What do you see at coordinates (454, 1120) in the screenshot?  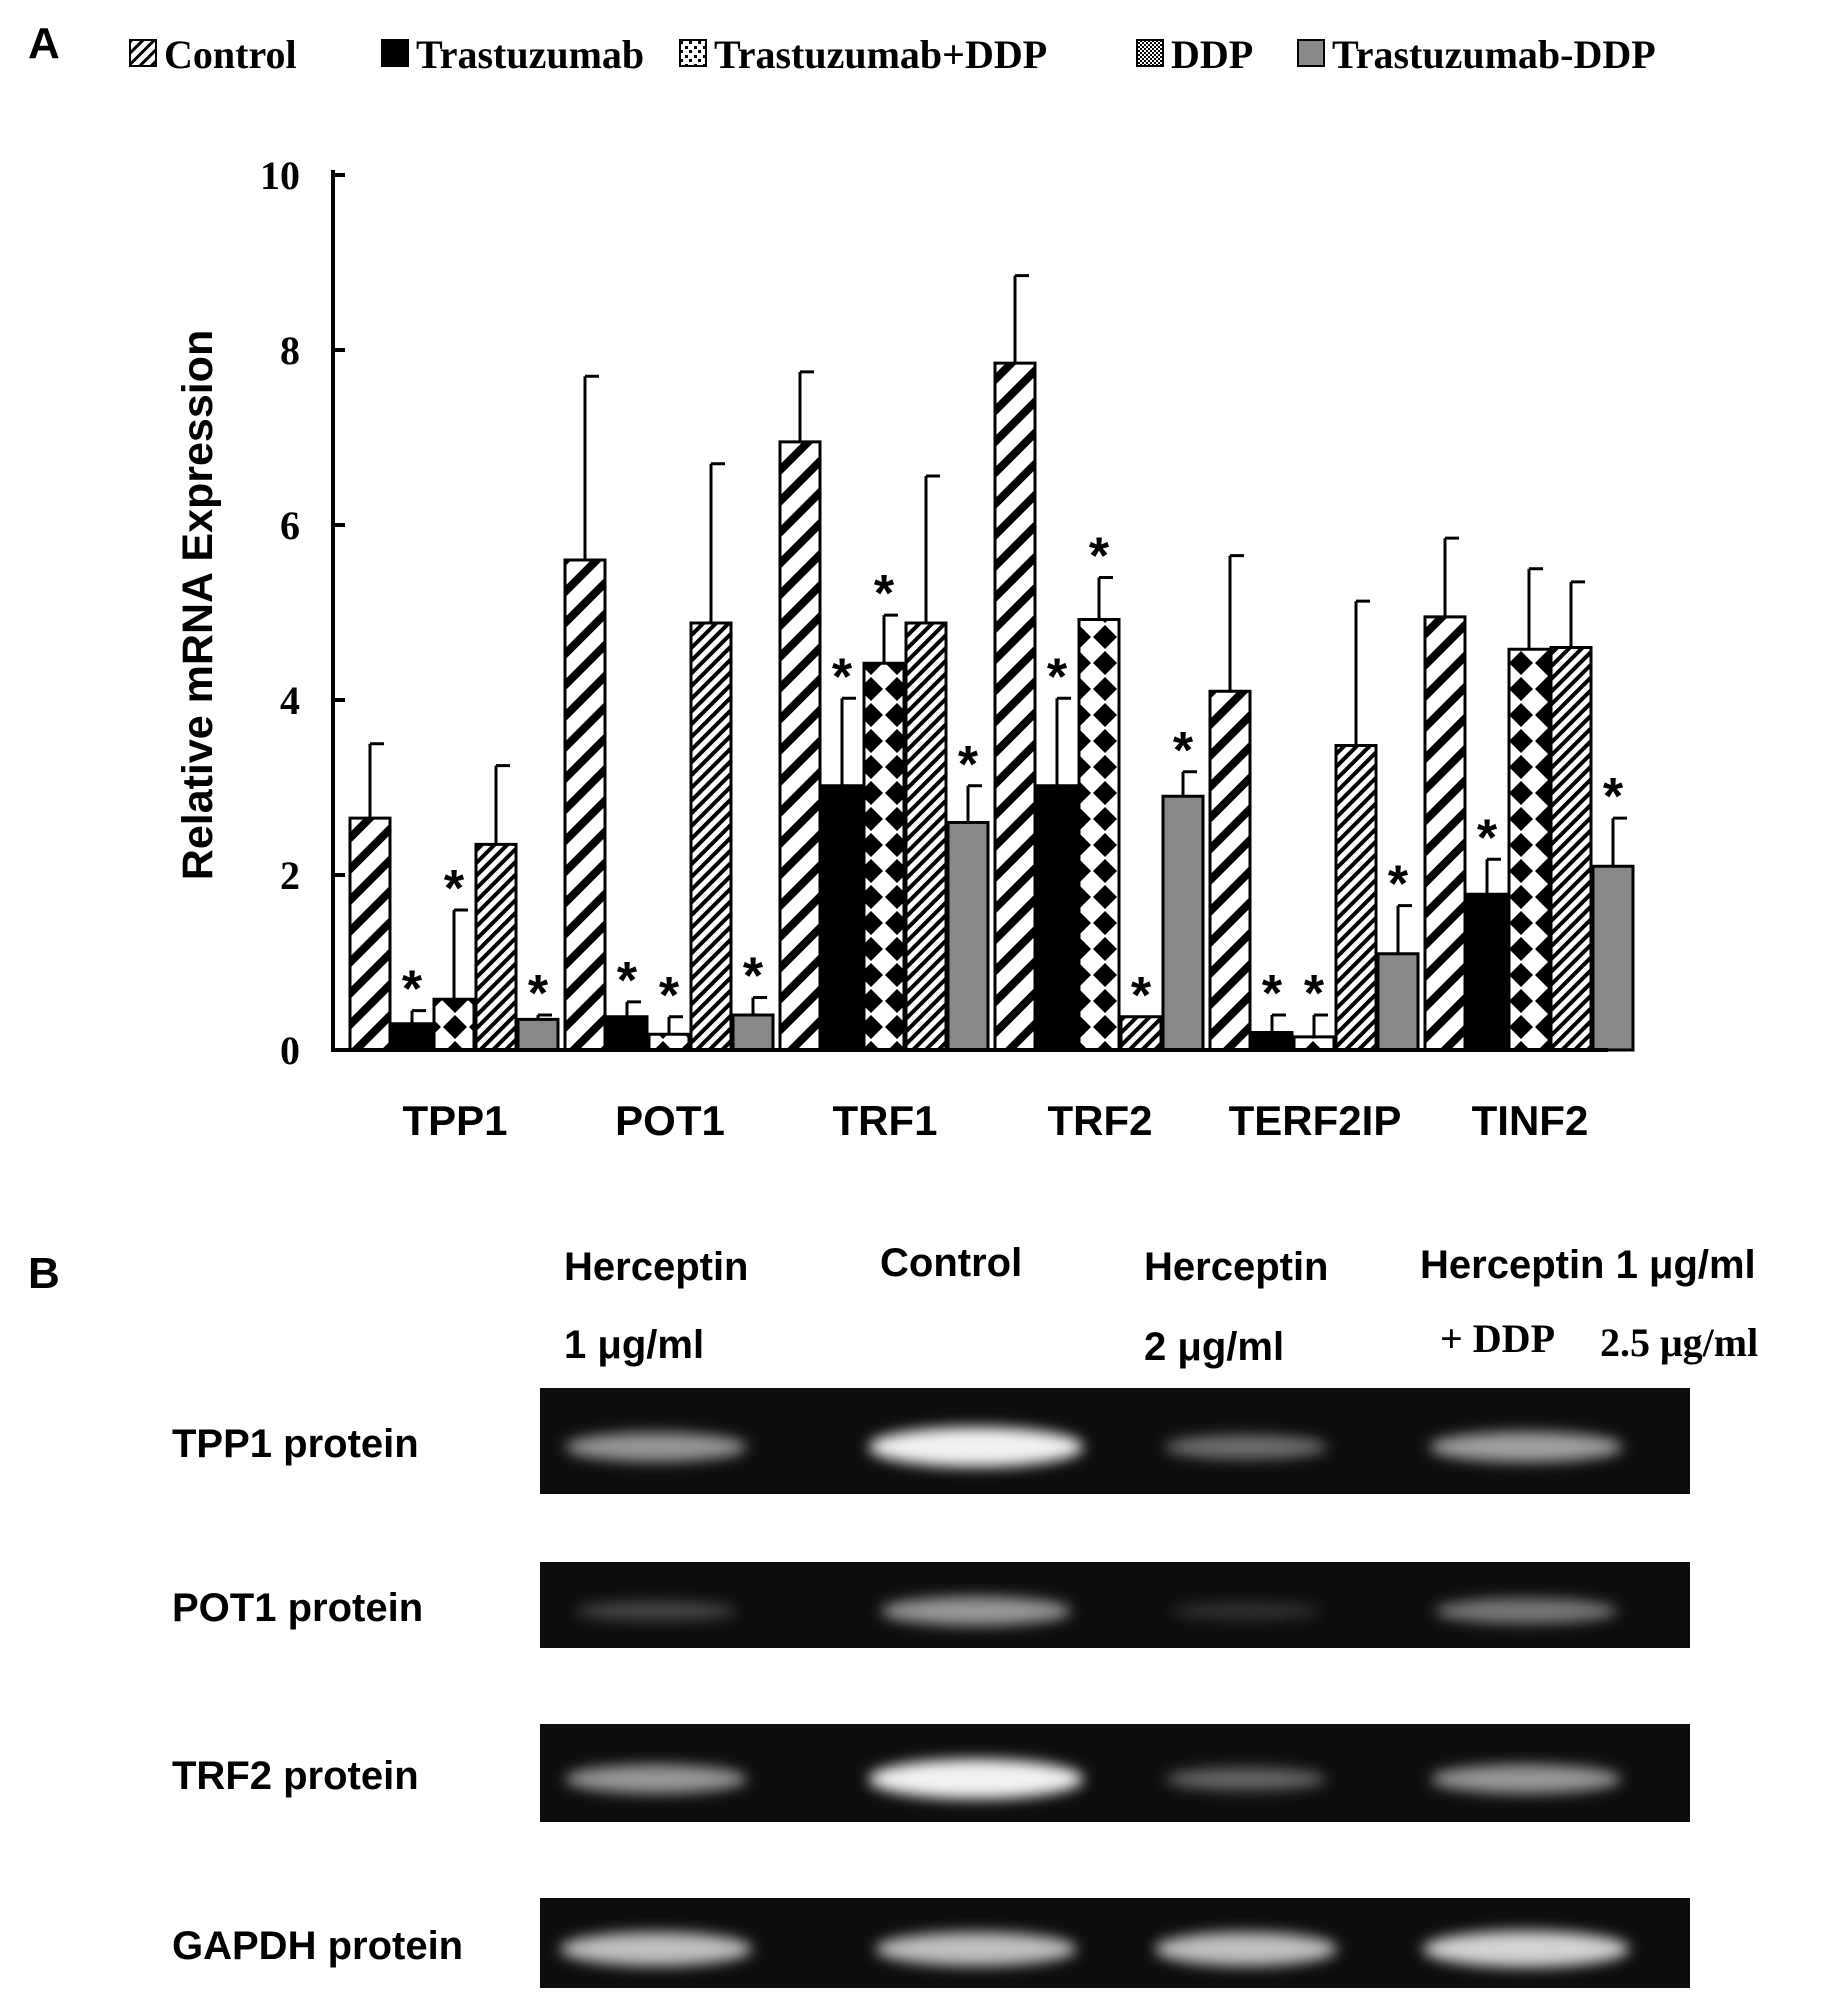 I see `x-tick-label-tpp1: TPP1` at bounding box center [454, 1120].